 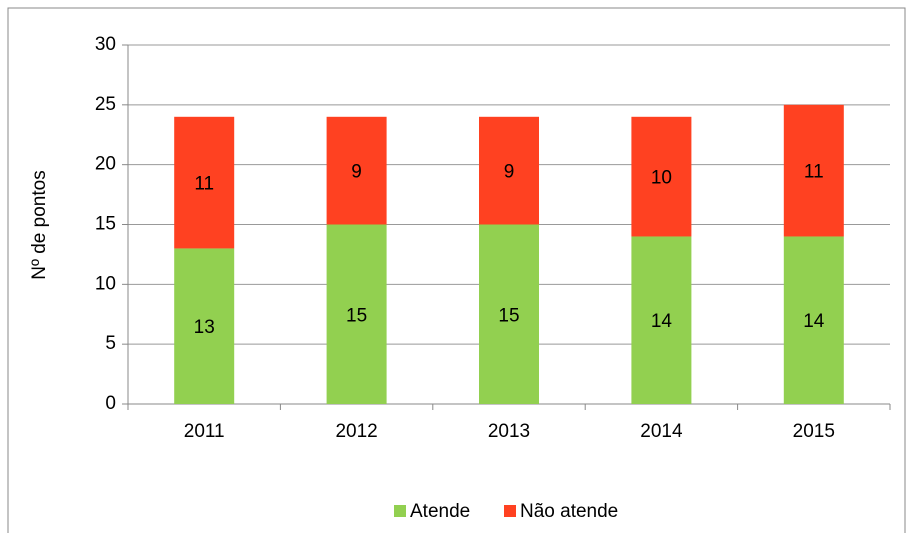 What do you see at coordinates (105, 164) in the screenshot?
I see `y-tick-label: 20` at bounding box center [105, 164].